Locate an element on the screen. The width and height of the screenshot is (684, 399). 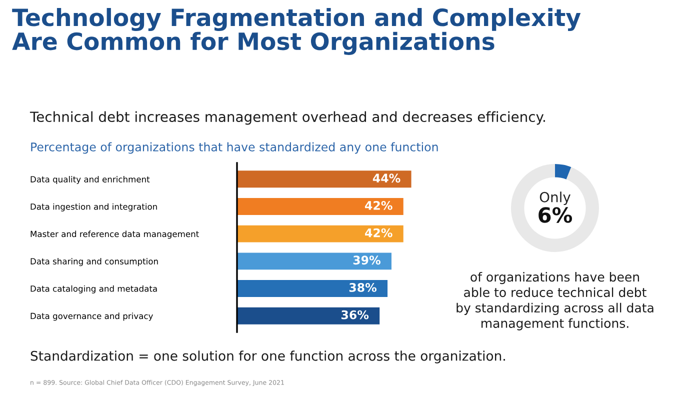
data-label: 36% is located at coordinates (355, 315).